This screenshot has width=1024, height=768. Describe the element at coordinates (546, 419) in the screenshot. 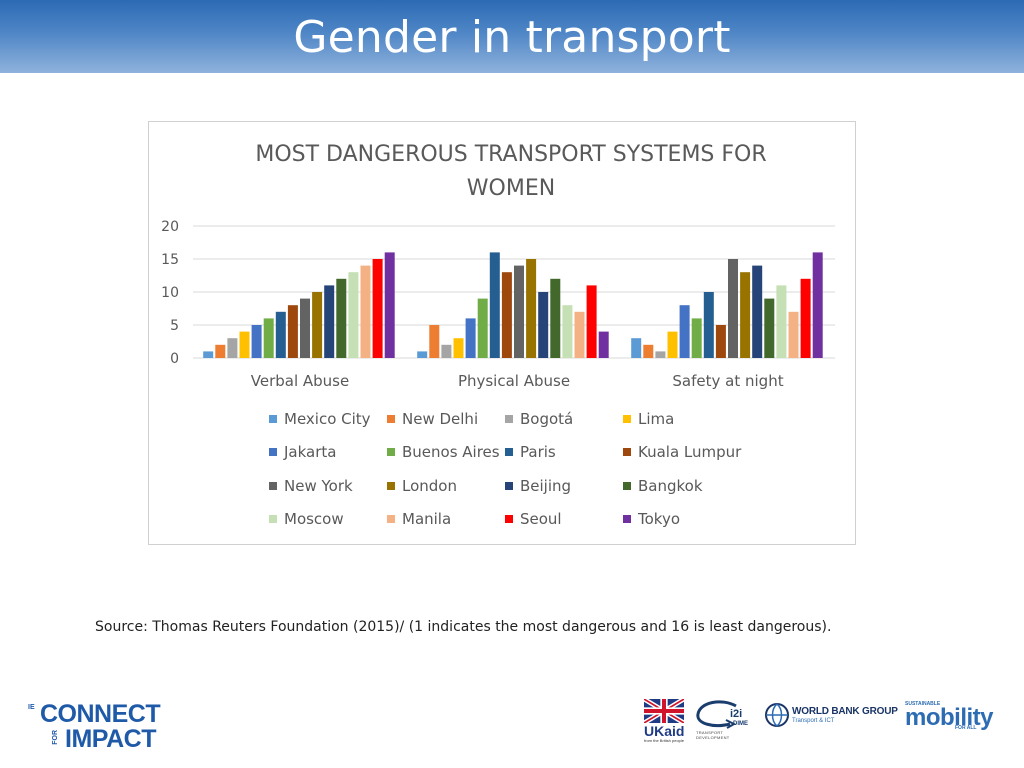

I see `legend-label: Bogotá` at that location.